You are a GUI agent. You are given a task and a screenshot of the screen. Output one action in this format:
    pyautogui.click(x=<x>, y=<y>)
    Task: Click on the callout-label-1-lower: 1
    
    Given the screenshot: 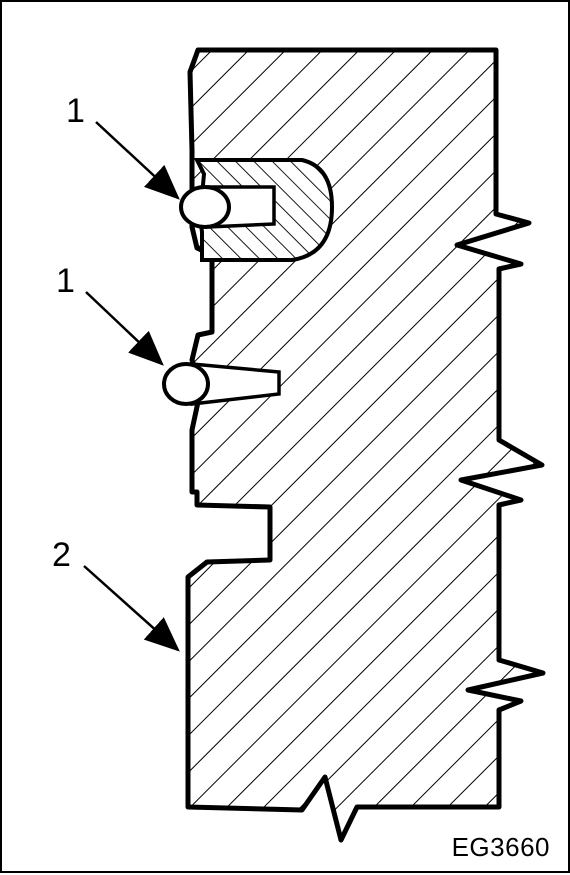 What is the action you would take?
    pyautogui.click(x=65, y=281)
    